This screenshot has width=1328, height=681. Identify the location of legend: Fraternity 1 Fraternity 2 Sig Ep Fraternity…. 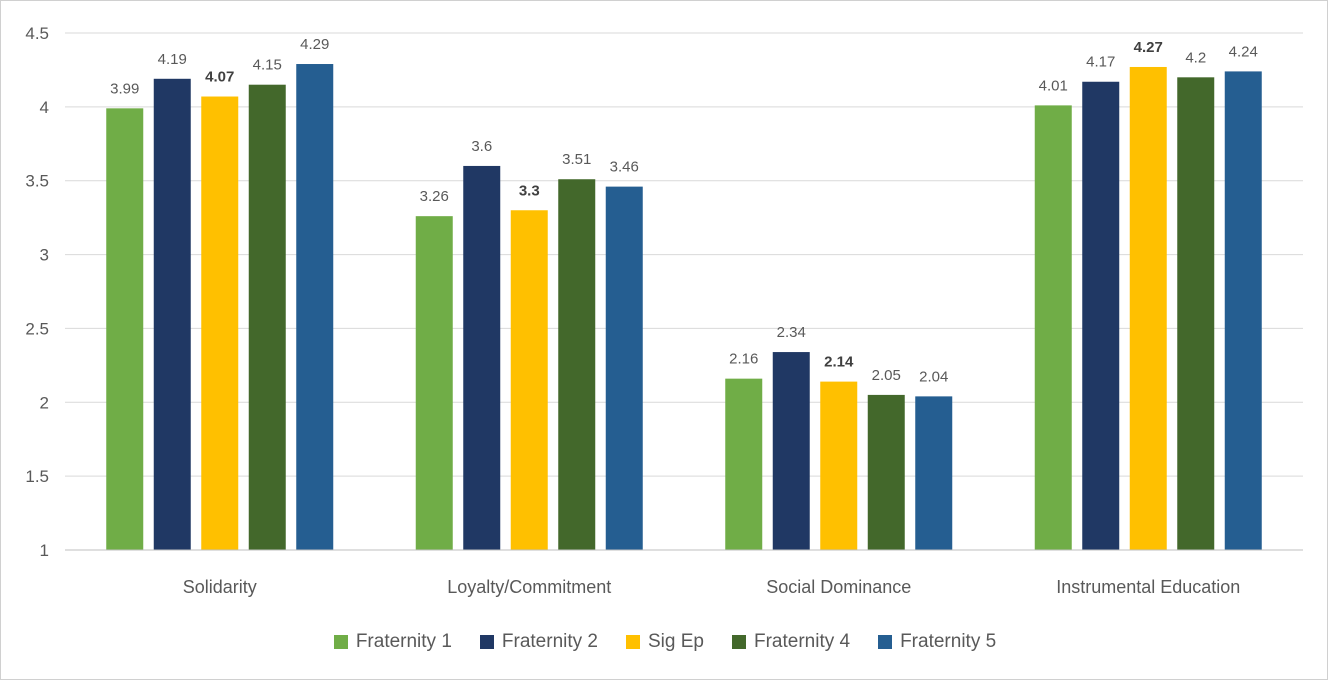
(664, 642).